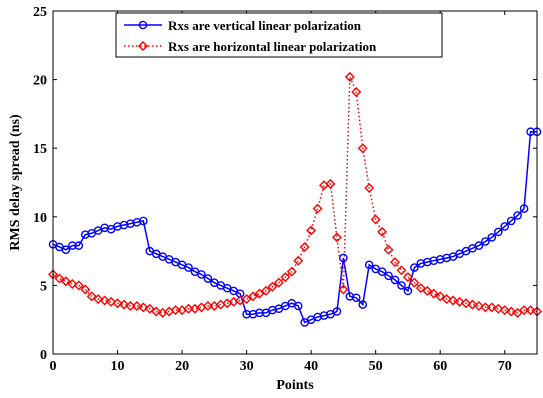 Image resolution: width=543 pixels, height=398 pixels. What do you see at coordinates (118, 366) in the screenshot?
I see `x-tick-label: 10` at bounding box center [118, 366].